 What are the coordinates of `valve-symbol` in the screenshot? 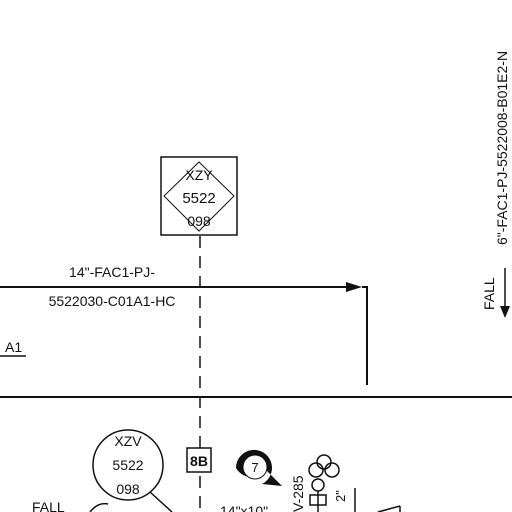 It's located at (324, 483).